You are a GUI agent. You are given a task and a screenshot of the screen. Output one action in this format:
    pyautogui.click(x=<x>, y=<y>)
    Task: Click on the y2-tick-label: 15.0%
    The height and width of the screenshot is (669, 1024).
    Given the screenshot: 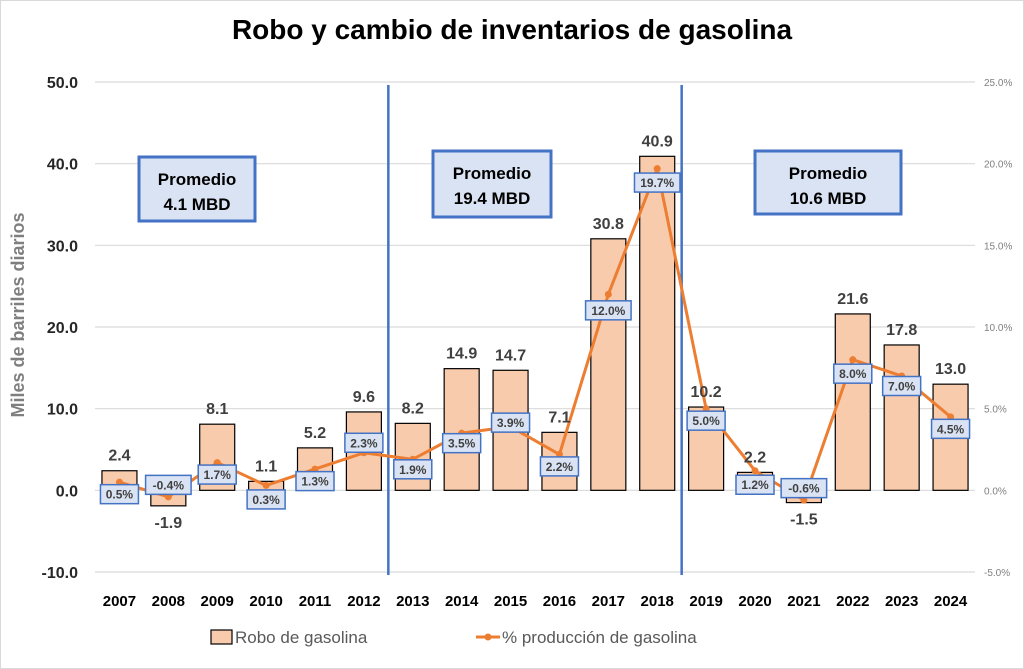 What is the action you would take?
    pyautogui.click(x=998, y=246)
    